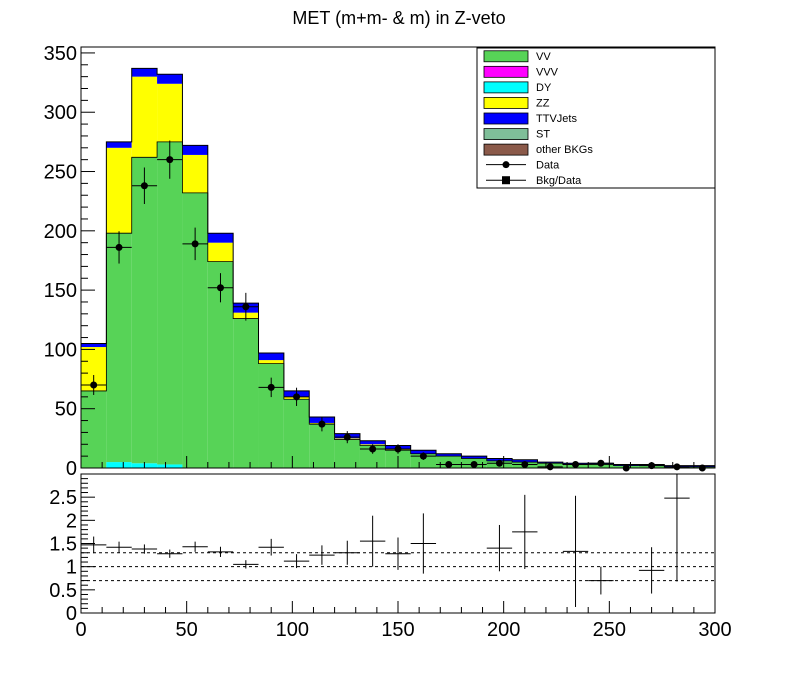 The width and height of the screenshot is (798, 676). Describe the element at coordinates (506, 149) in the screenshot. I see `legend-swatch-other-bkgs` at that location.